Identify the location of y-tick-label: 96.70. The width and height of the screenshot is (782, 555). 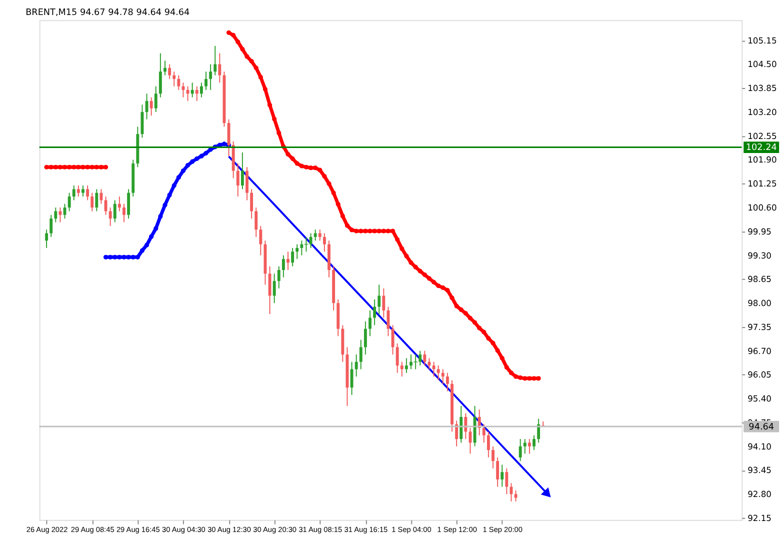
(760, 351).